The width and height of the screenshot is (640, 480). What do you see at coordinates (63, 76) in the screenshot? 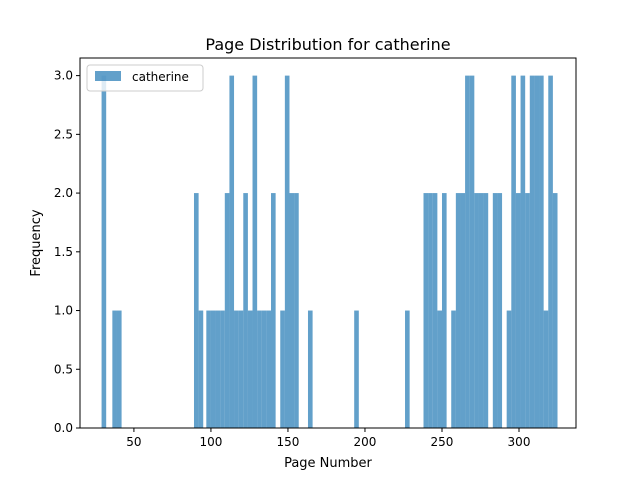
I see `y-tick-label: 3.0` at bounding box center [63, 76].